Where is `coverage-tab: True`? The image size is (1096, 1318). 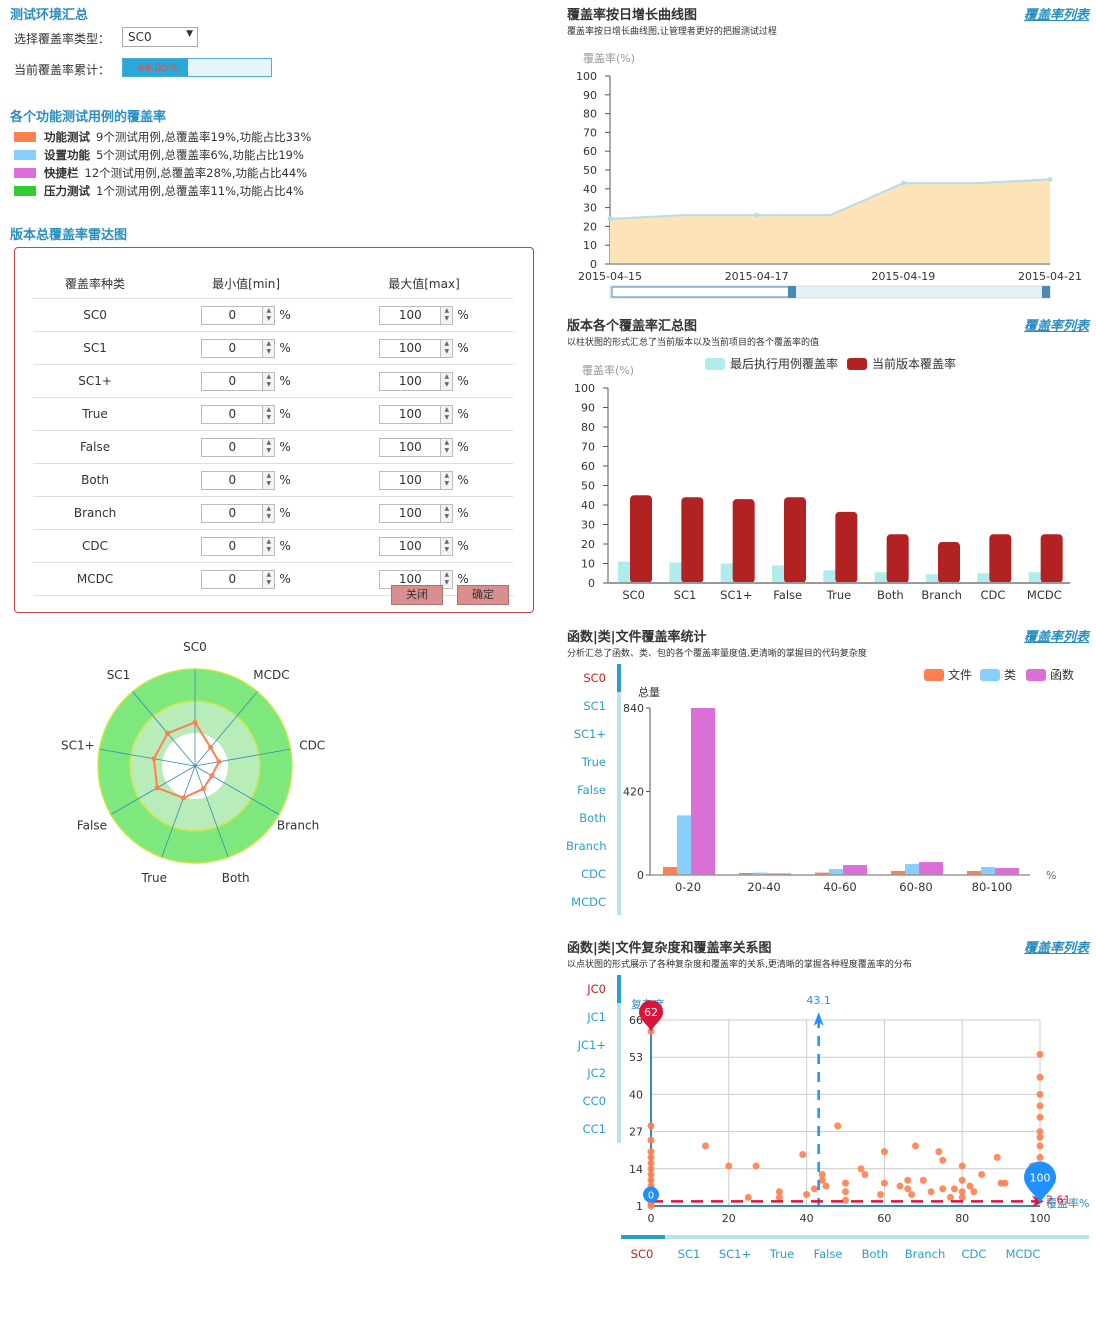 coverage-tab: True is located at coordinates (782, 1254).